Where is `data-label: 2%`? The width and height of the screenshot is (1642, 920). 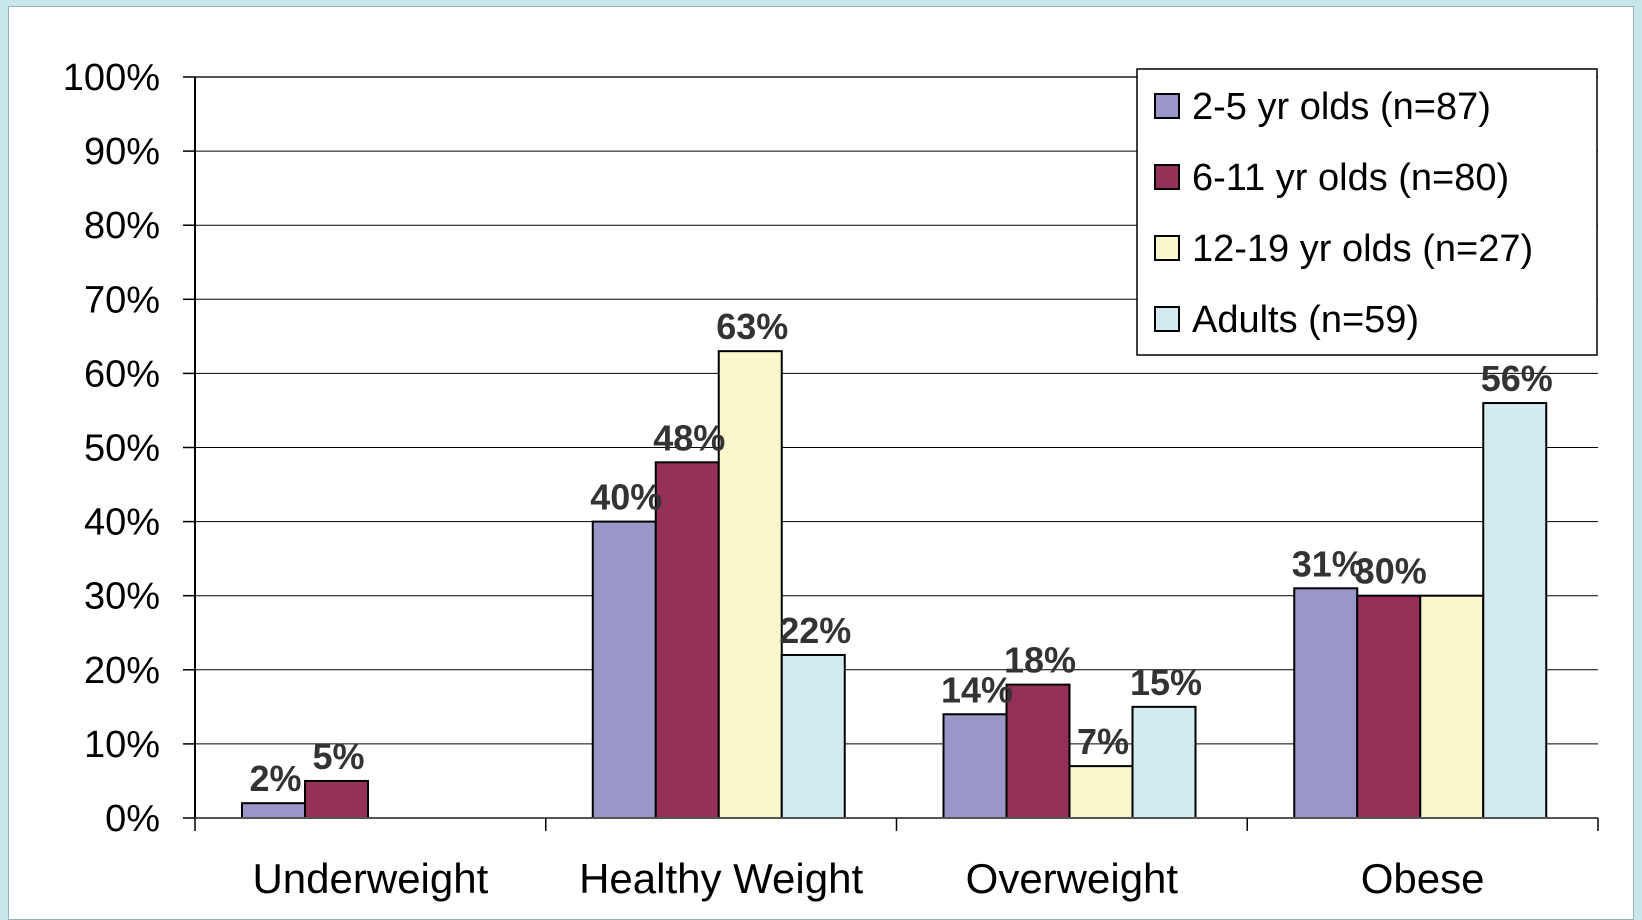 data-label: 2% is located at coordinates (275, 778).